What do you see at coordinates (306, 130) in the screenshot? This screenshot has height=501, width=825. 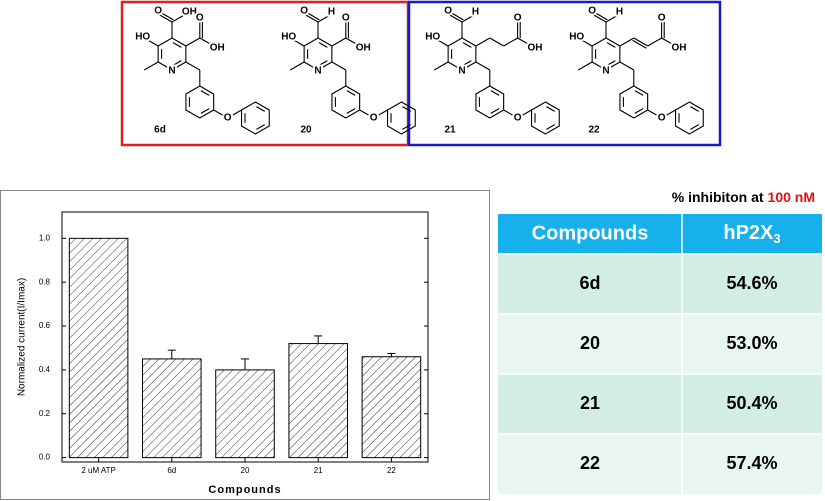 I see `compound-label: 20` at bounding box center [306, 130].